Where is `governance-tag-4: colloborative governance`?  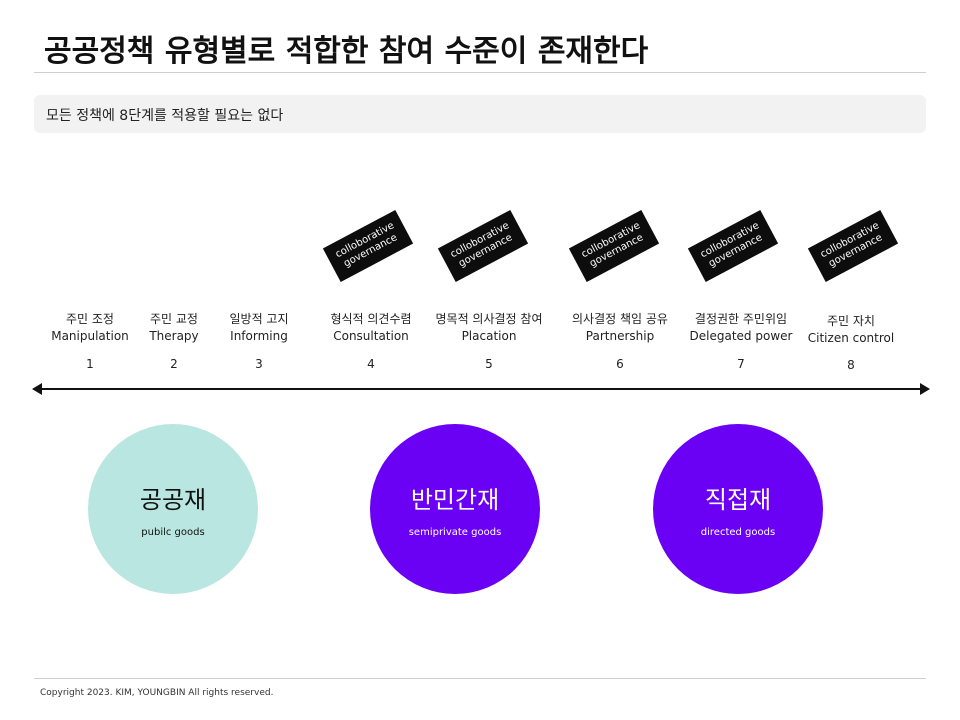 governance-tag-4: colloborative governance is located at coordinates (368, 246).